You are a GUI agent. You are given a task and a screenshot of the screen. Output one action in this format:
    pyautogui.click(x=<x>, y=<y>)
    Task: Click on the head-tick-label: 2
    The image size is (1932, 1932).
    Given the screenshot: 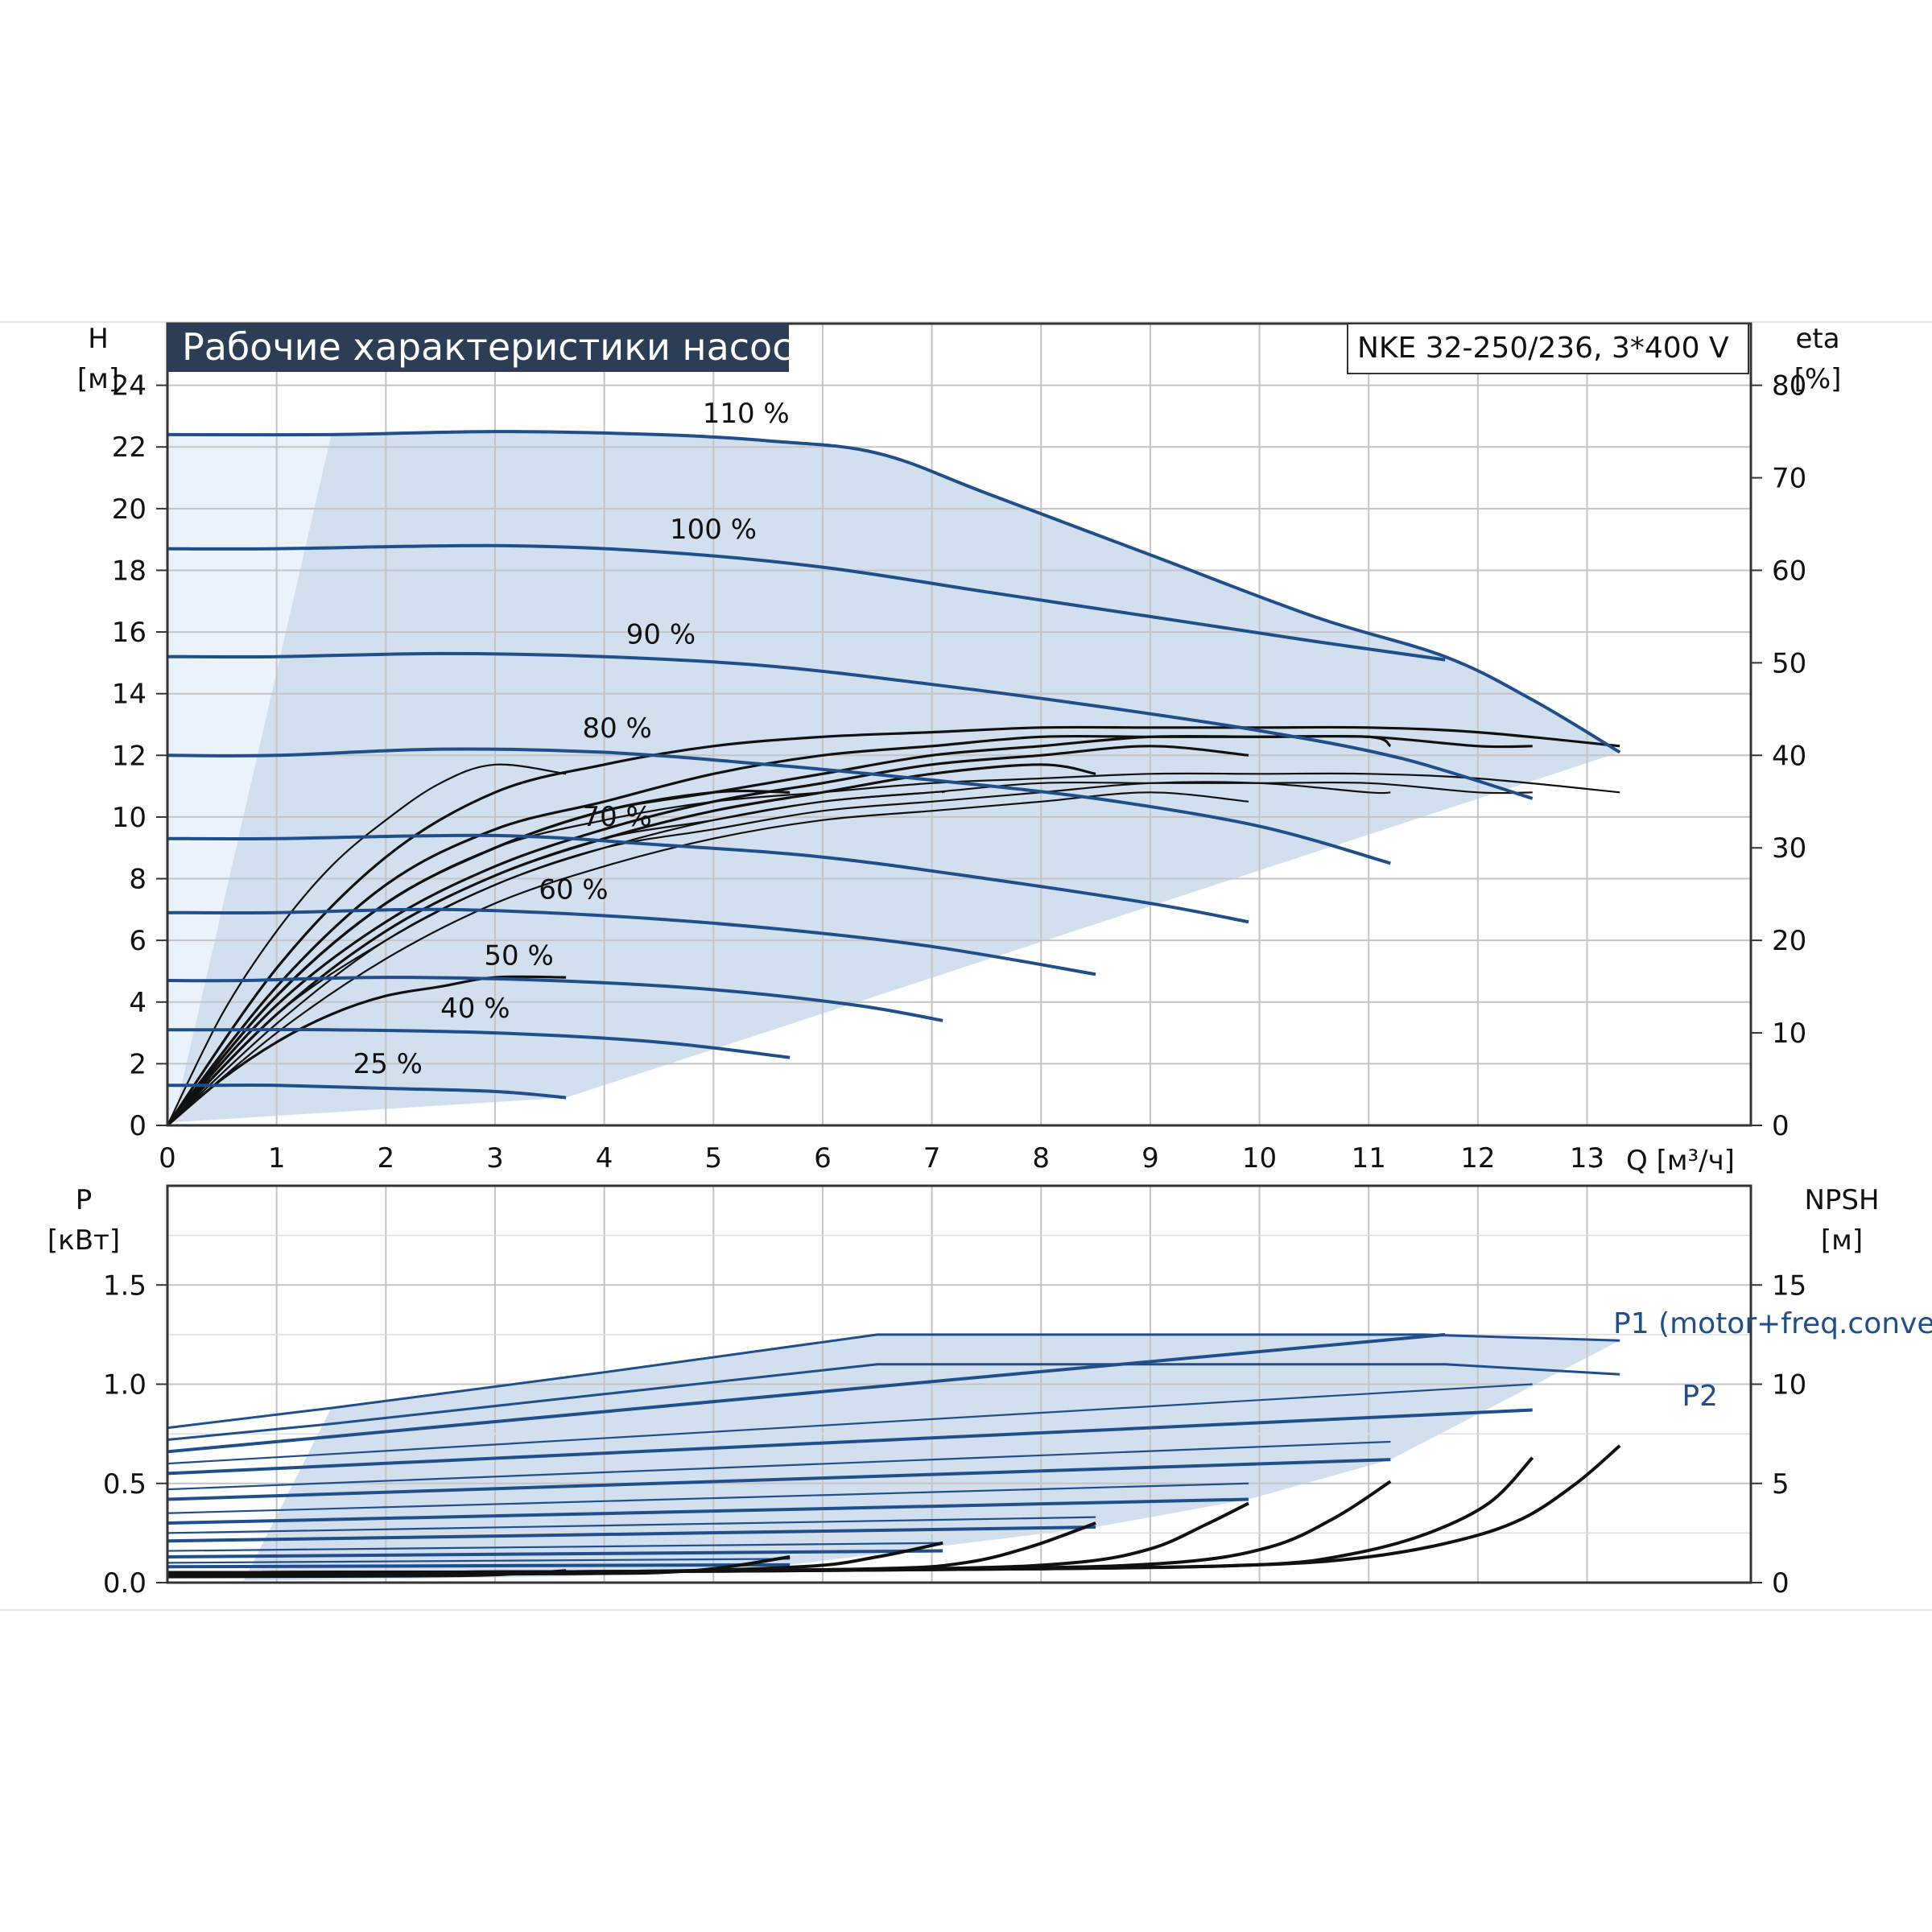 What is the action you would take?
    pyautogui.click(x=138, y=1064)
    